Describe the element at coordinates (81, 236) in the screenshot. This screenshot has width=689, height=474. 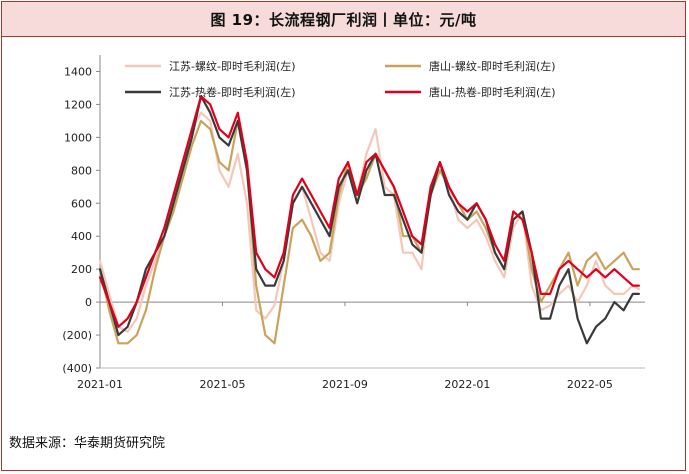
I see `y-tick-label: 400` at that location.